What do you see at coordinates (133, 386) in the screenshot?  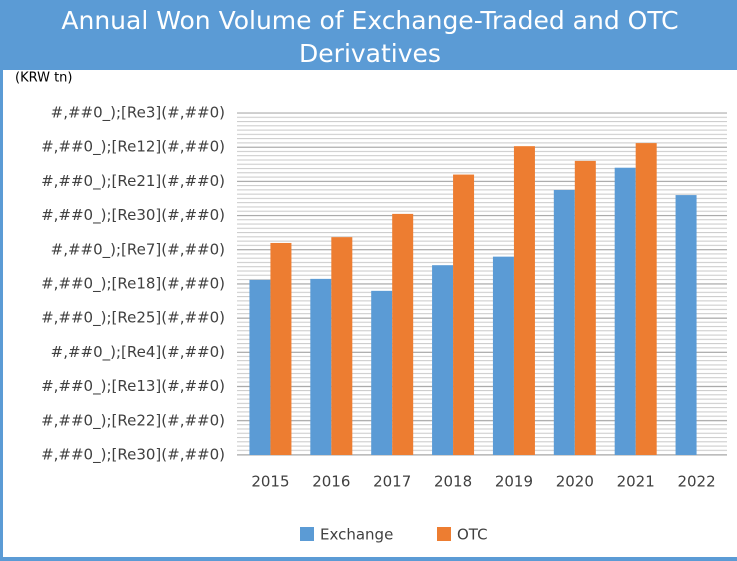 I see `y-tick-label: #,##0_);[Re13](#,##0)` at bounding box center [133, 386].